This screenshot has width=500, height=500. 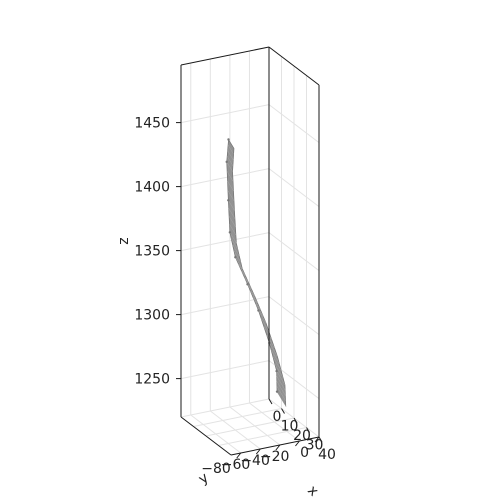 I want to click on frame-floor-front, so click(x=206, y=436).